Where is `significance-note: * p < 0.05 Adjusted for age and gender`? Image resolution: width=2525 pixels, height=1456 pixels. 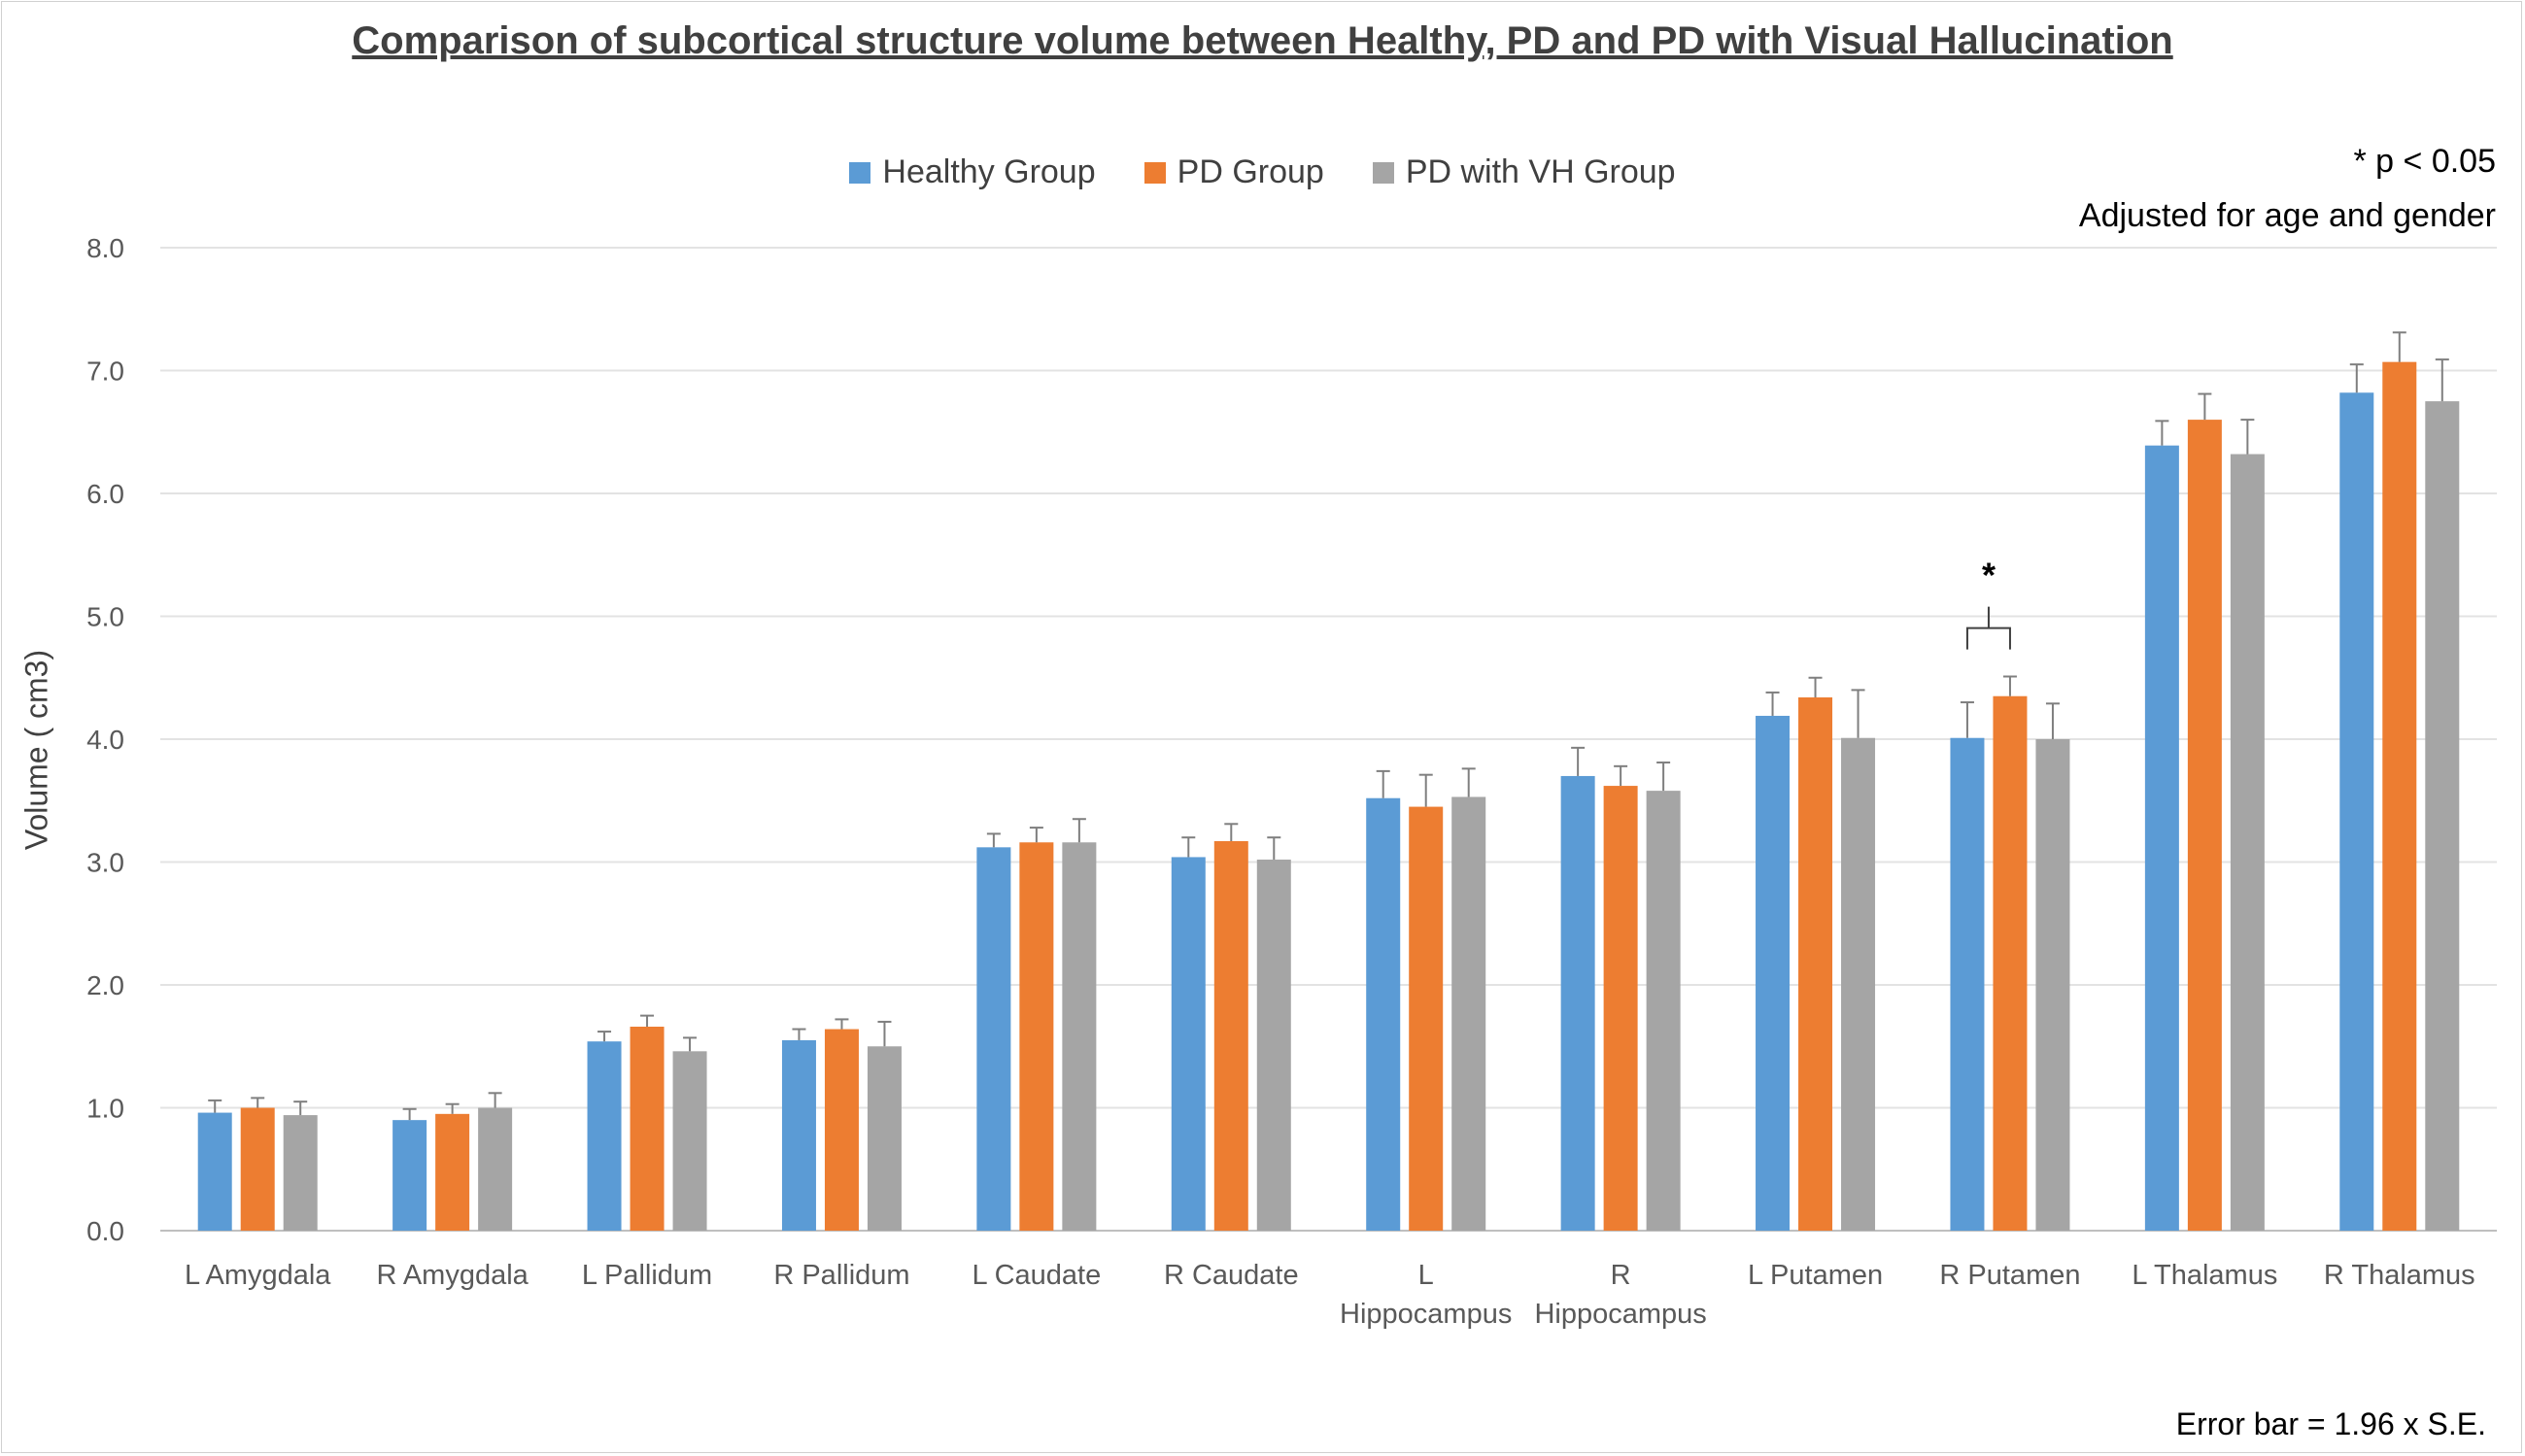 significance-note: * p < 0.05 Adjusted for age and gender is located at coordinates (2287, 188).